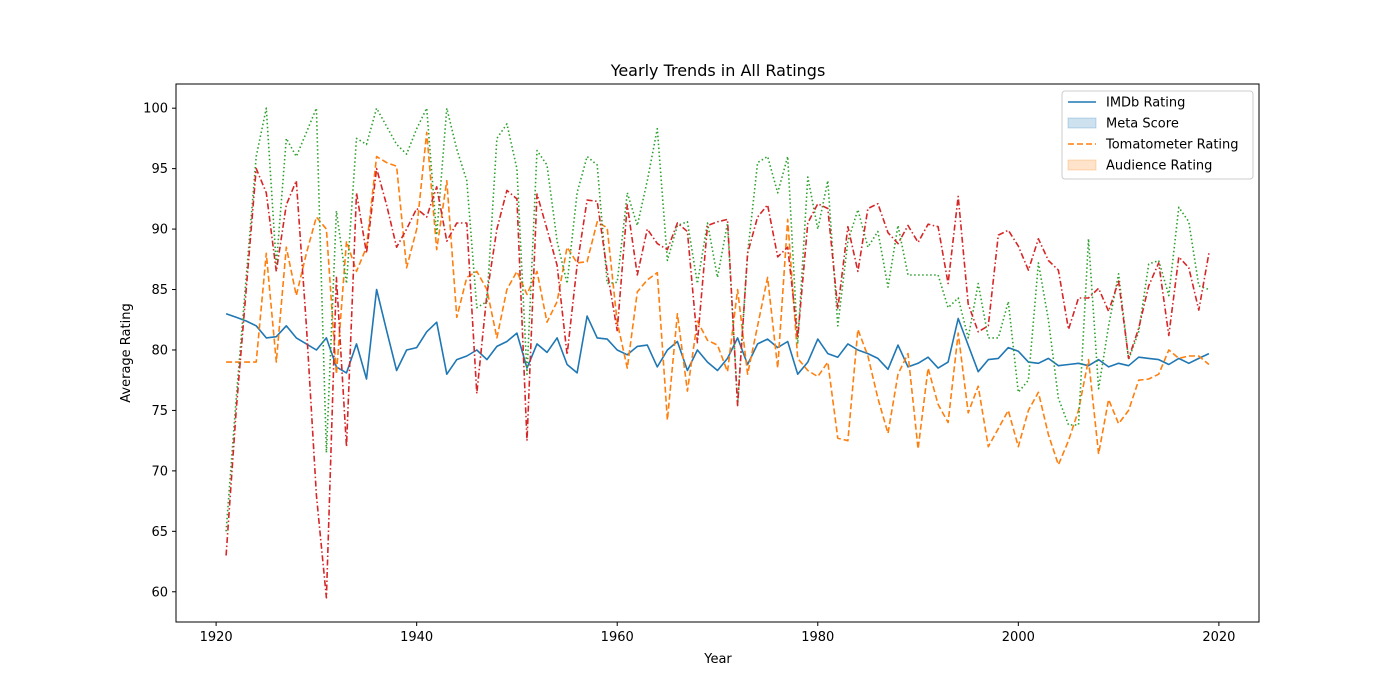 The image size is (1400, 700). Describe the element at coordinates (159, 290) in the screenshot. I see `y-tick-label: 85` at that location.